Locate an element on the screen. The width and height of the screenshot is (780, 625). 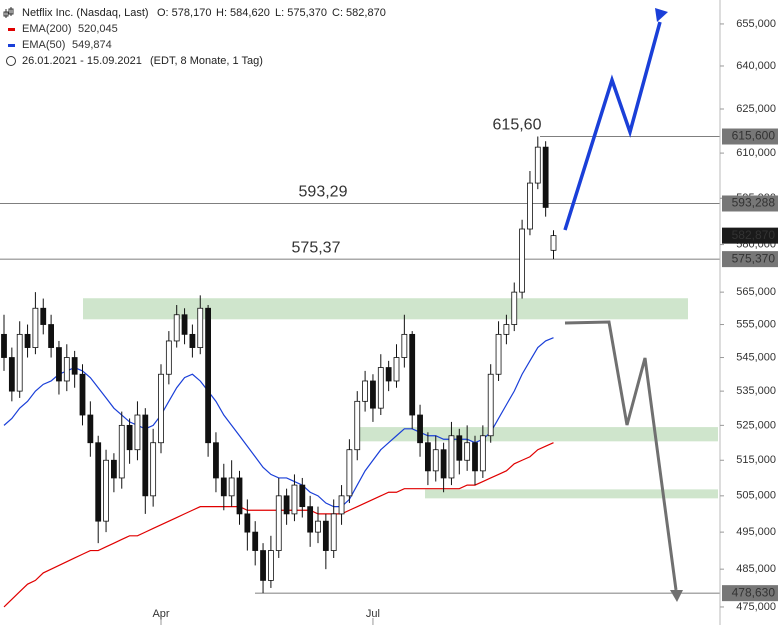
header-open: O: 578,170 is located at coordinates (184, 13).